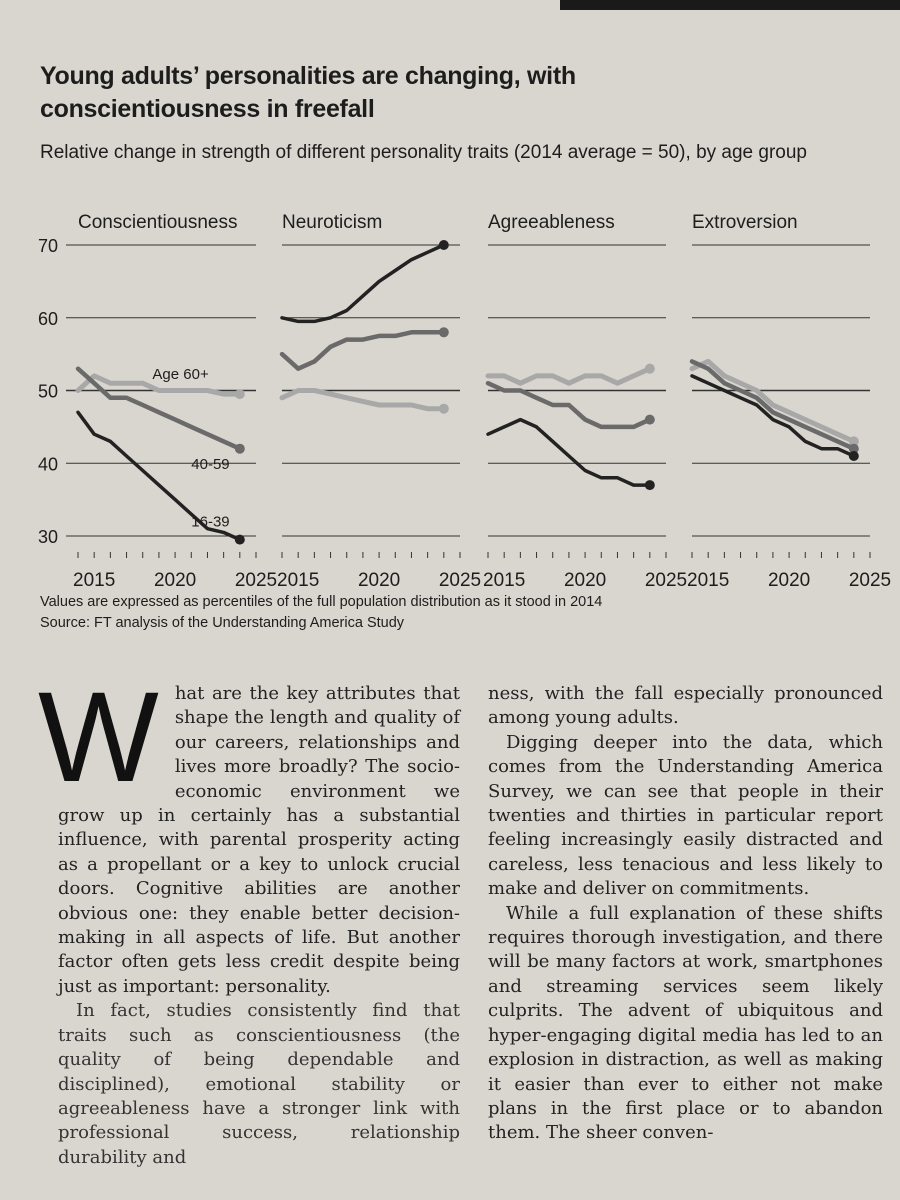 This screenshot has height=1200, width=900. What do you see at coordinates (157, 222) in the screenshot?
I see `panel-title: Conscientiousness` at bounding box center [157, 222].